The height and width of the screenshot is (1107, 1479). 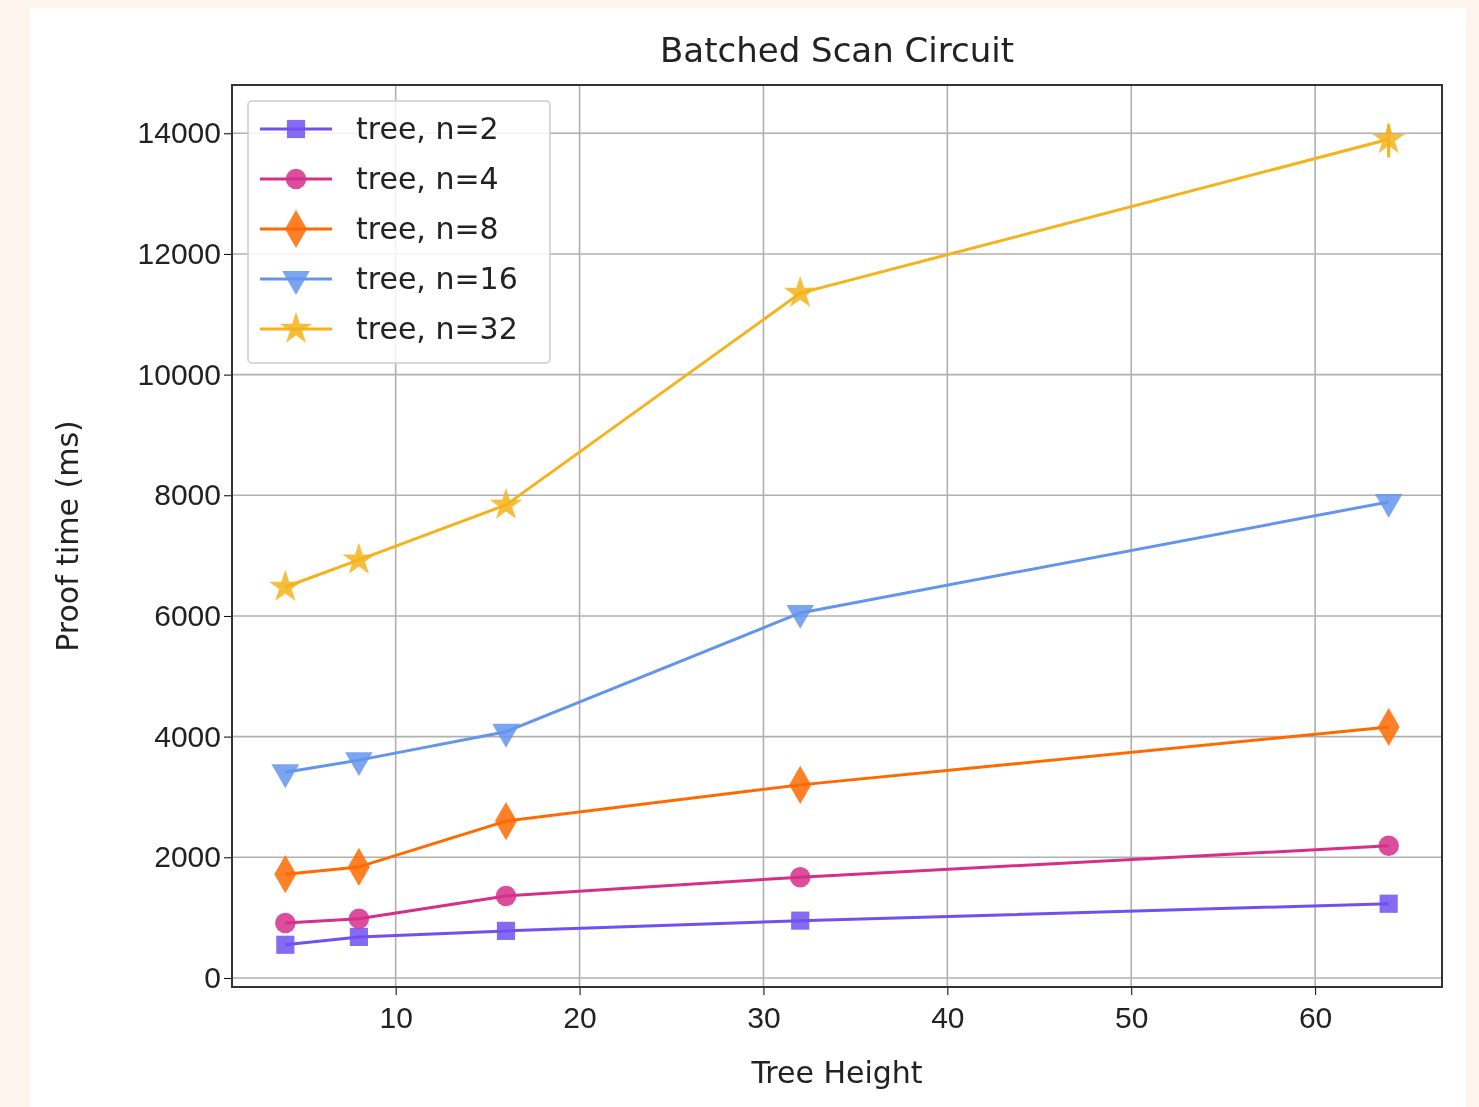 What do you see at coordinates (1132, 1017) in the screenshot?
I see `x-tick-label: 50` at bounding box center [1132, 1017].